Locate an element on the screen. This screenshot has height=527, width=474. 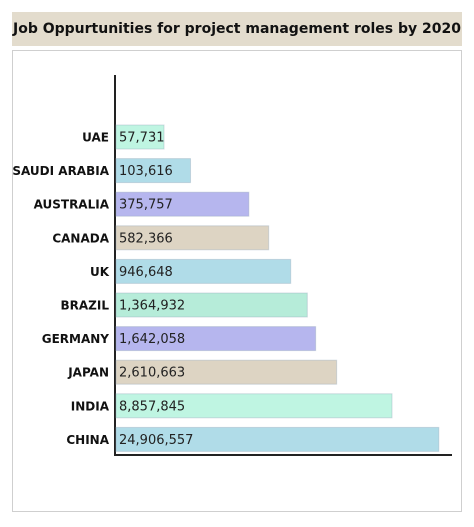
value-label: 1,642,058 is located at coordinates (152, 339).